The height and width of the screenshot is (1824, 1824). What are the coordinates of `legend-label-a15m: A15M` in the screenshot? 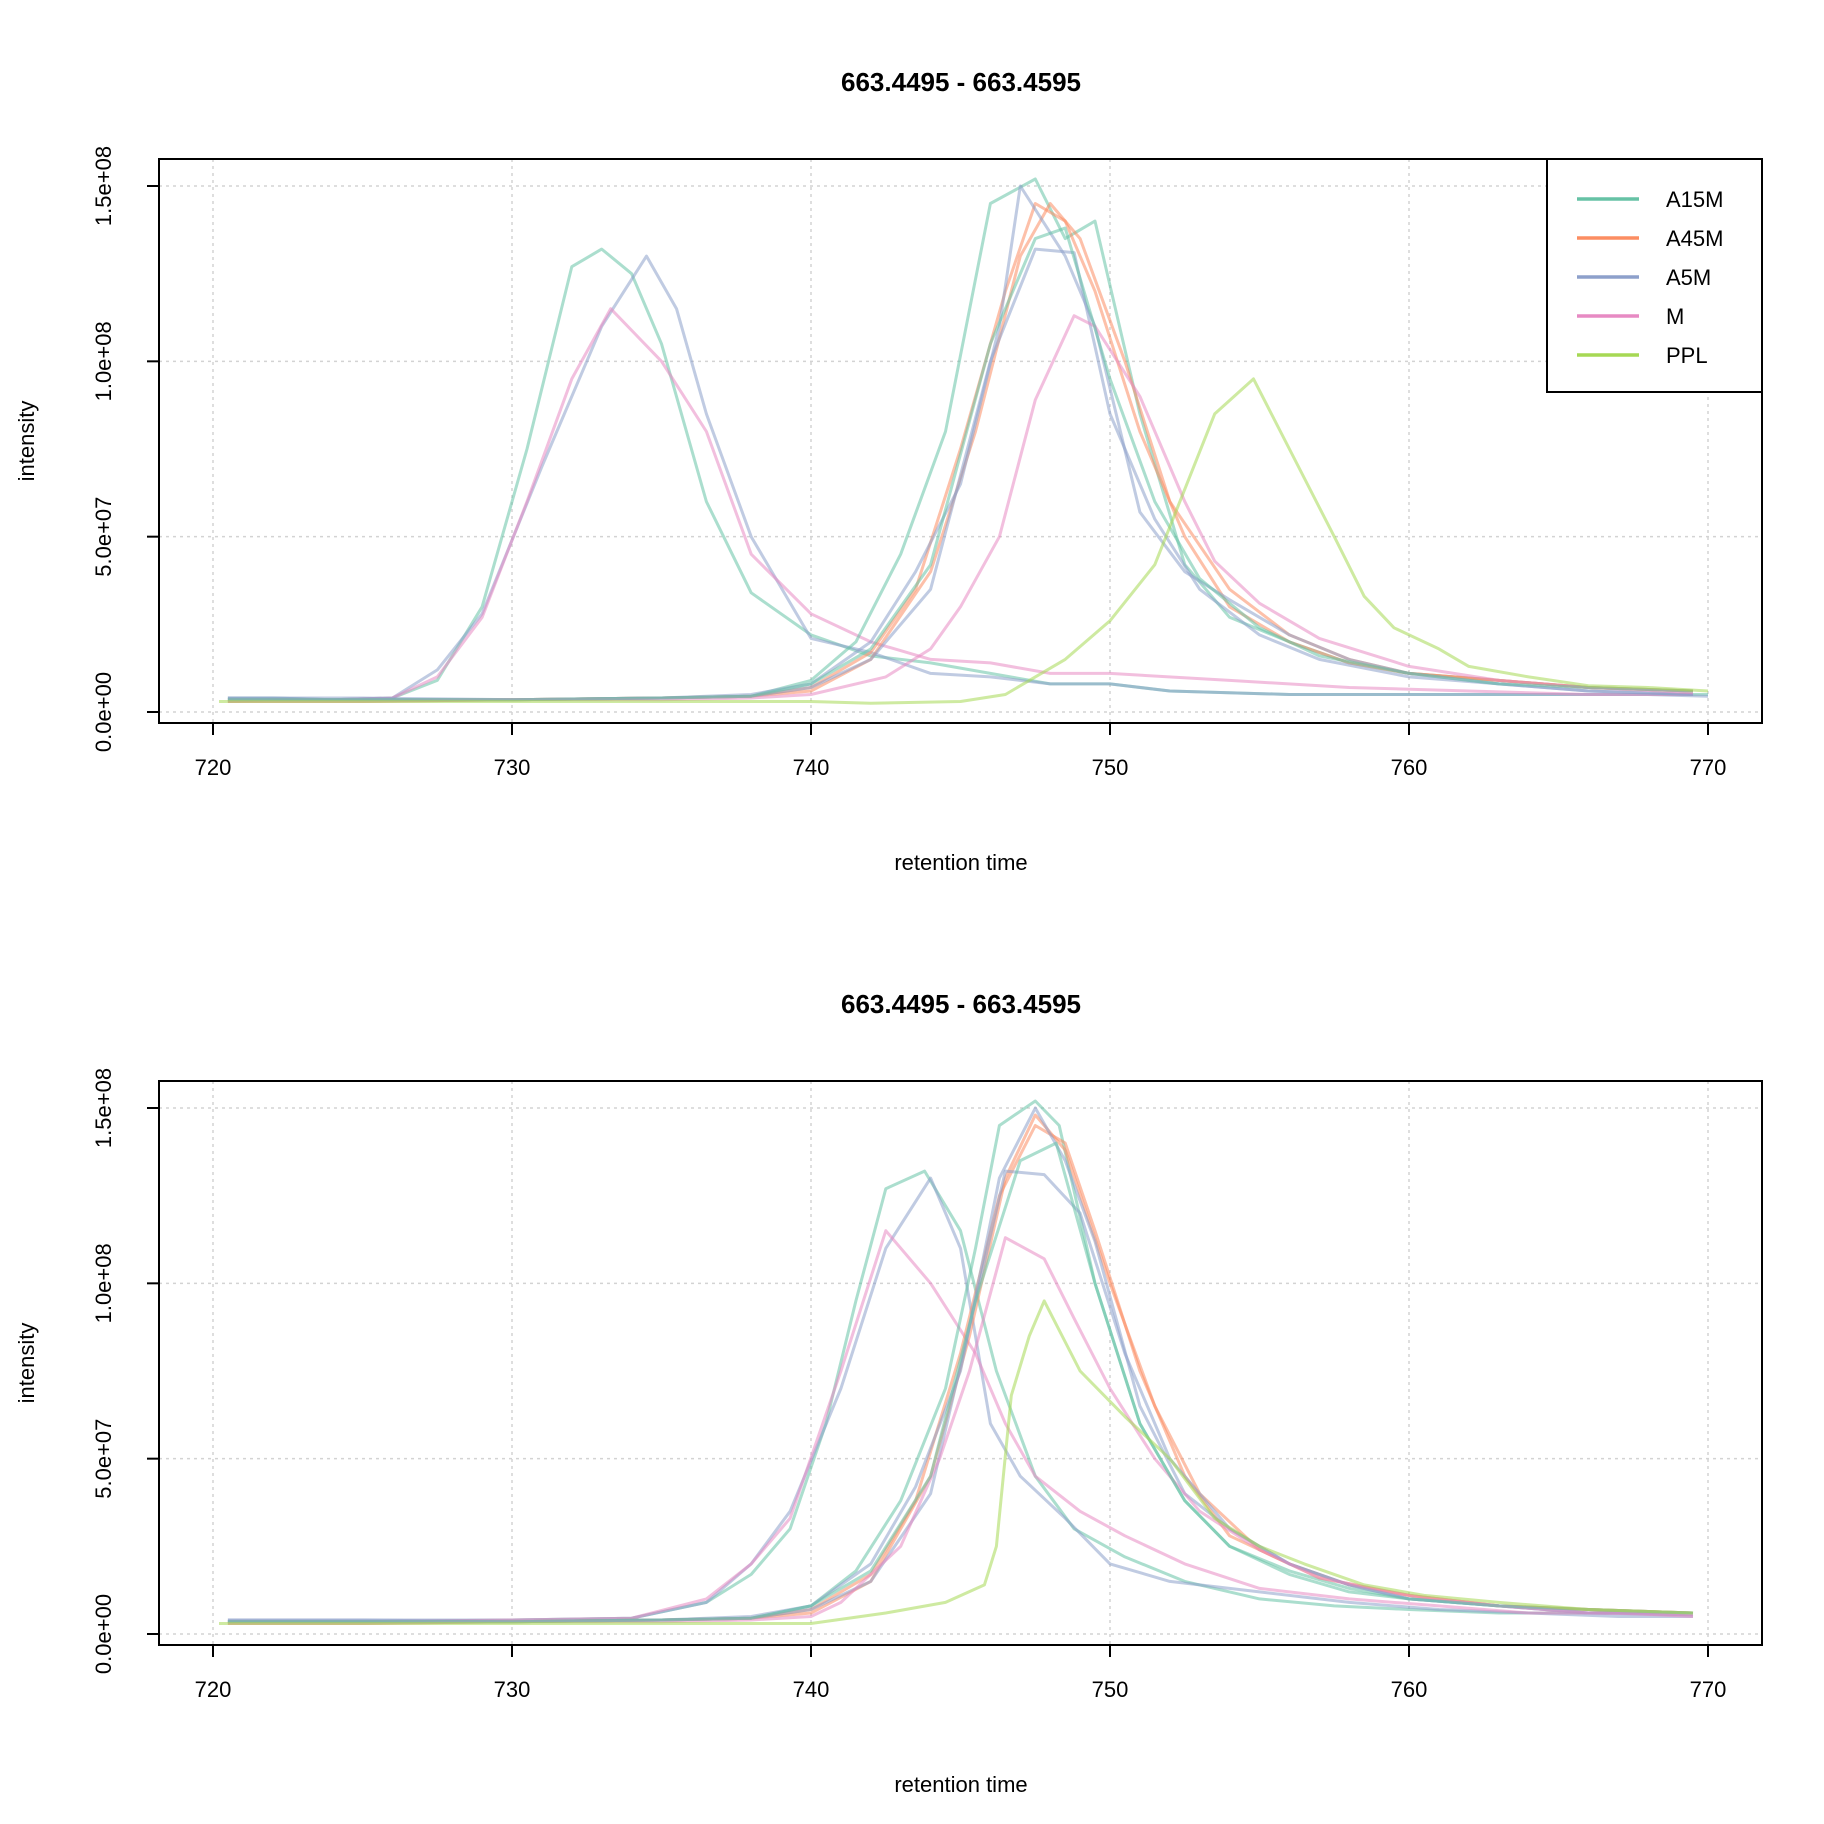 It's located at (1694, 199).